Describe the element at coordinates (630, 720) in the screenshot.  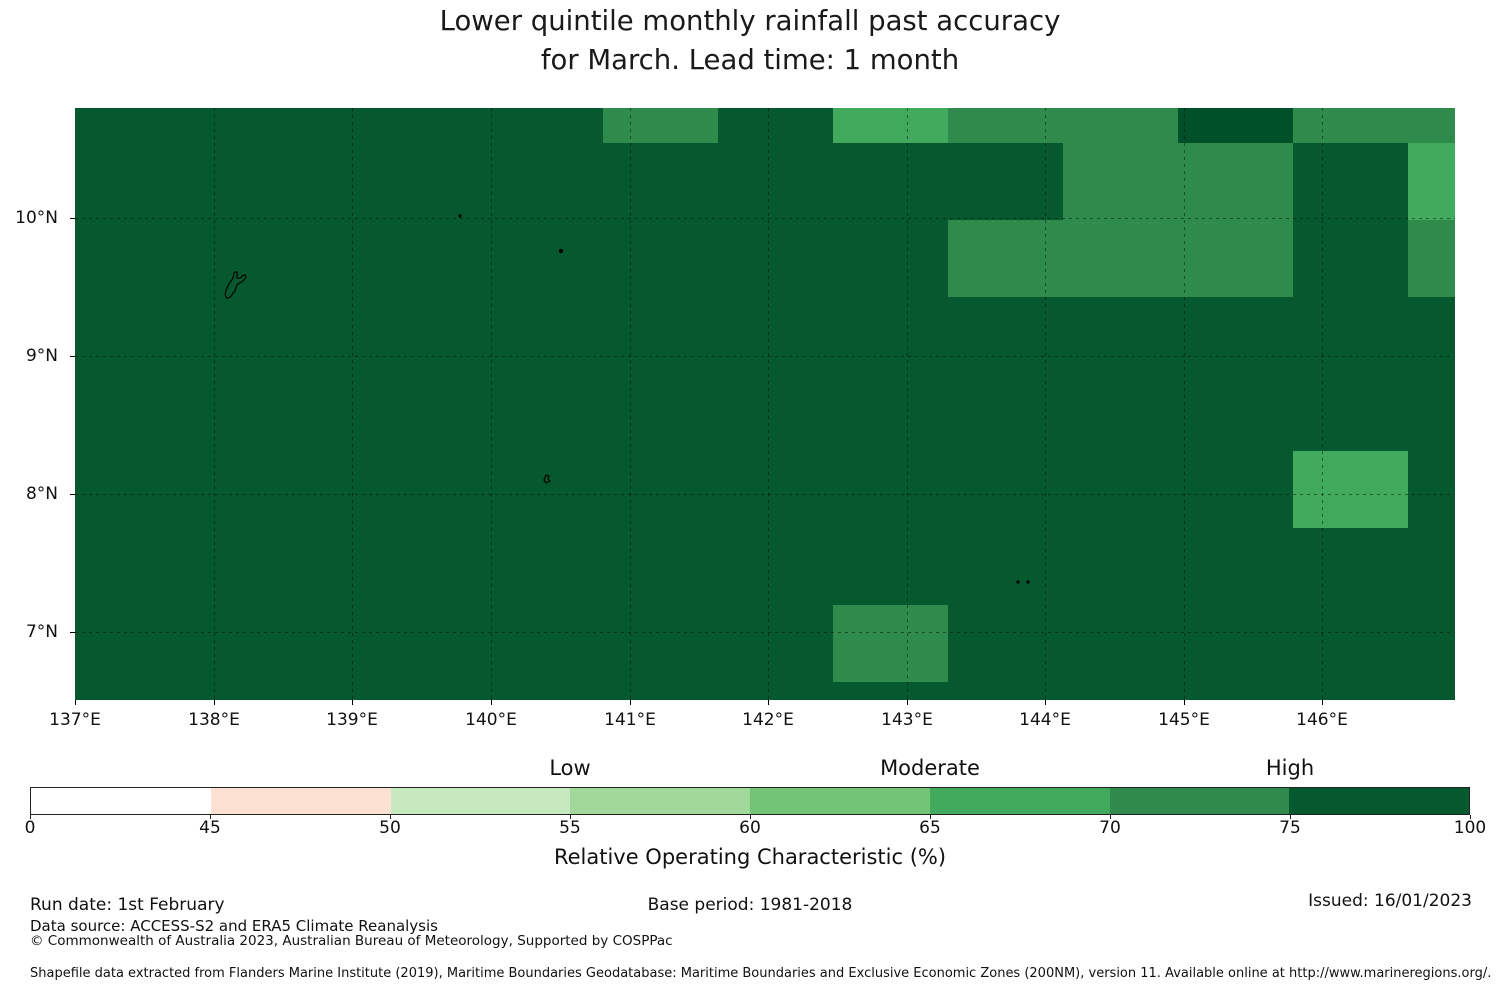
I see `x-axis-tick-label: 141°E` at that location.